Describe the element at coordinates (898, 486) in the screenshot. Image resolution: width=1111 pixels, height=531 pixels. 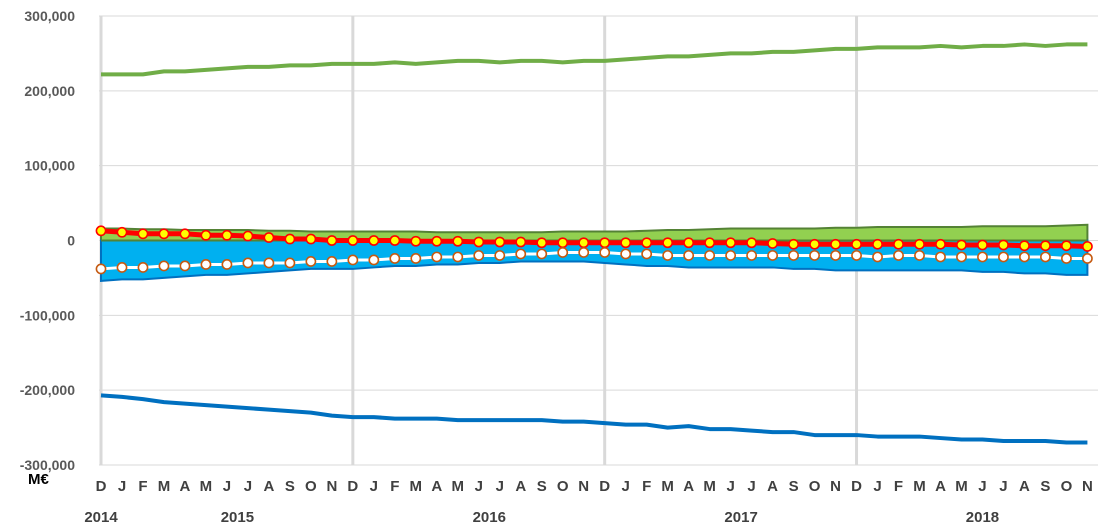
I see `x-month-label: F` at that location.